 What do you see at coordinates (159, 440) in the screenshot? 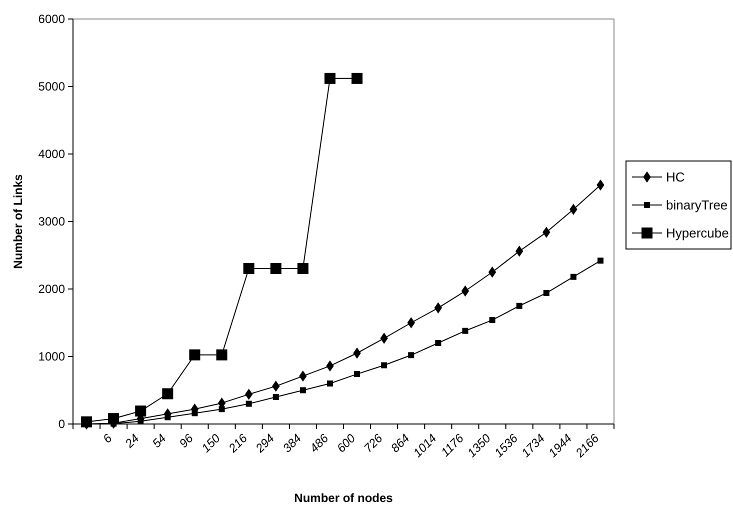
I see `x-tick-label: 54` at bounding box center [159, 440].